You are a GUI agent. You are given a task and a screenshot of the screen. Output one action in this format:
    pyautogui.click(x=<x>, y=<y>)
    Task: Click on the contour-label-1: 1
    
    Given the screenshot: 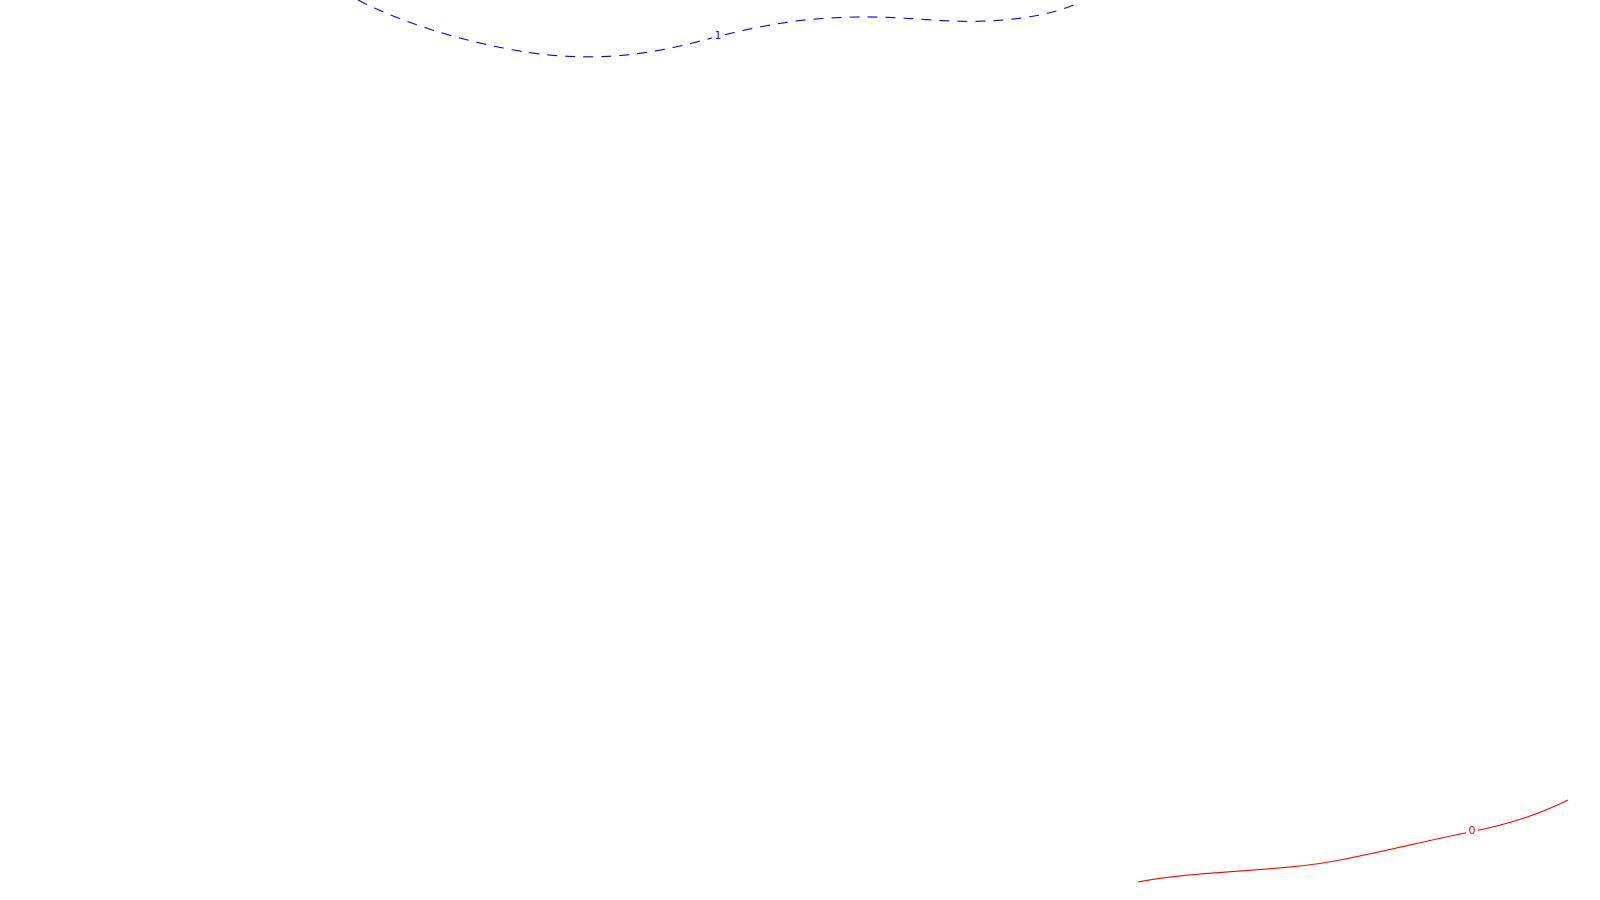 What is the action you would take?
    pyautogui.click(x=718, y=35)
    